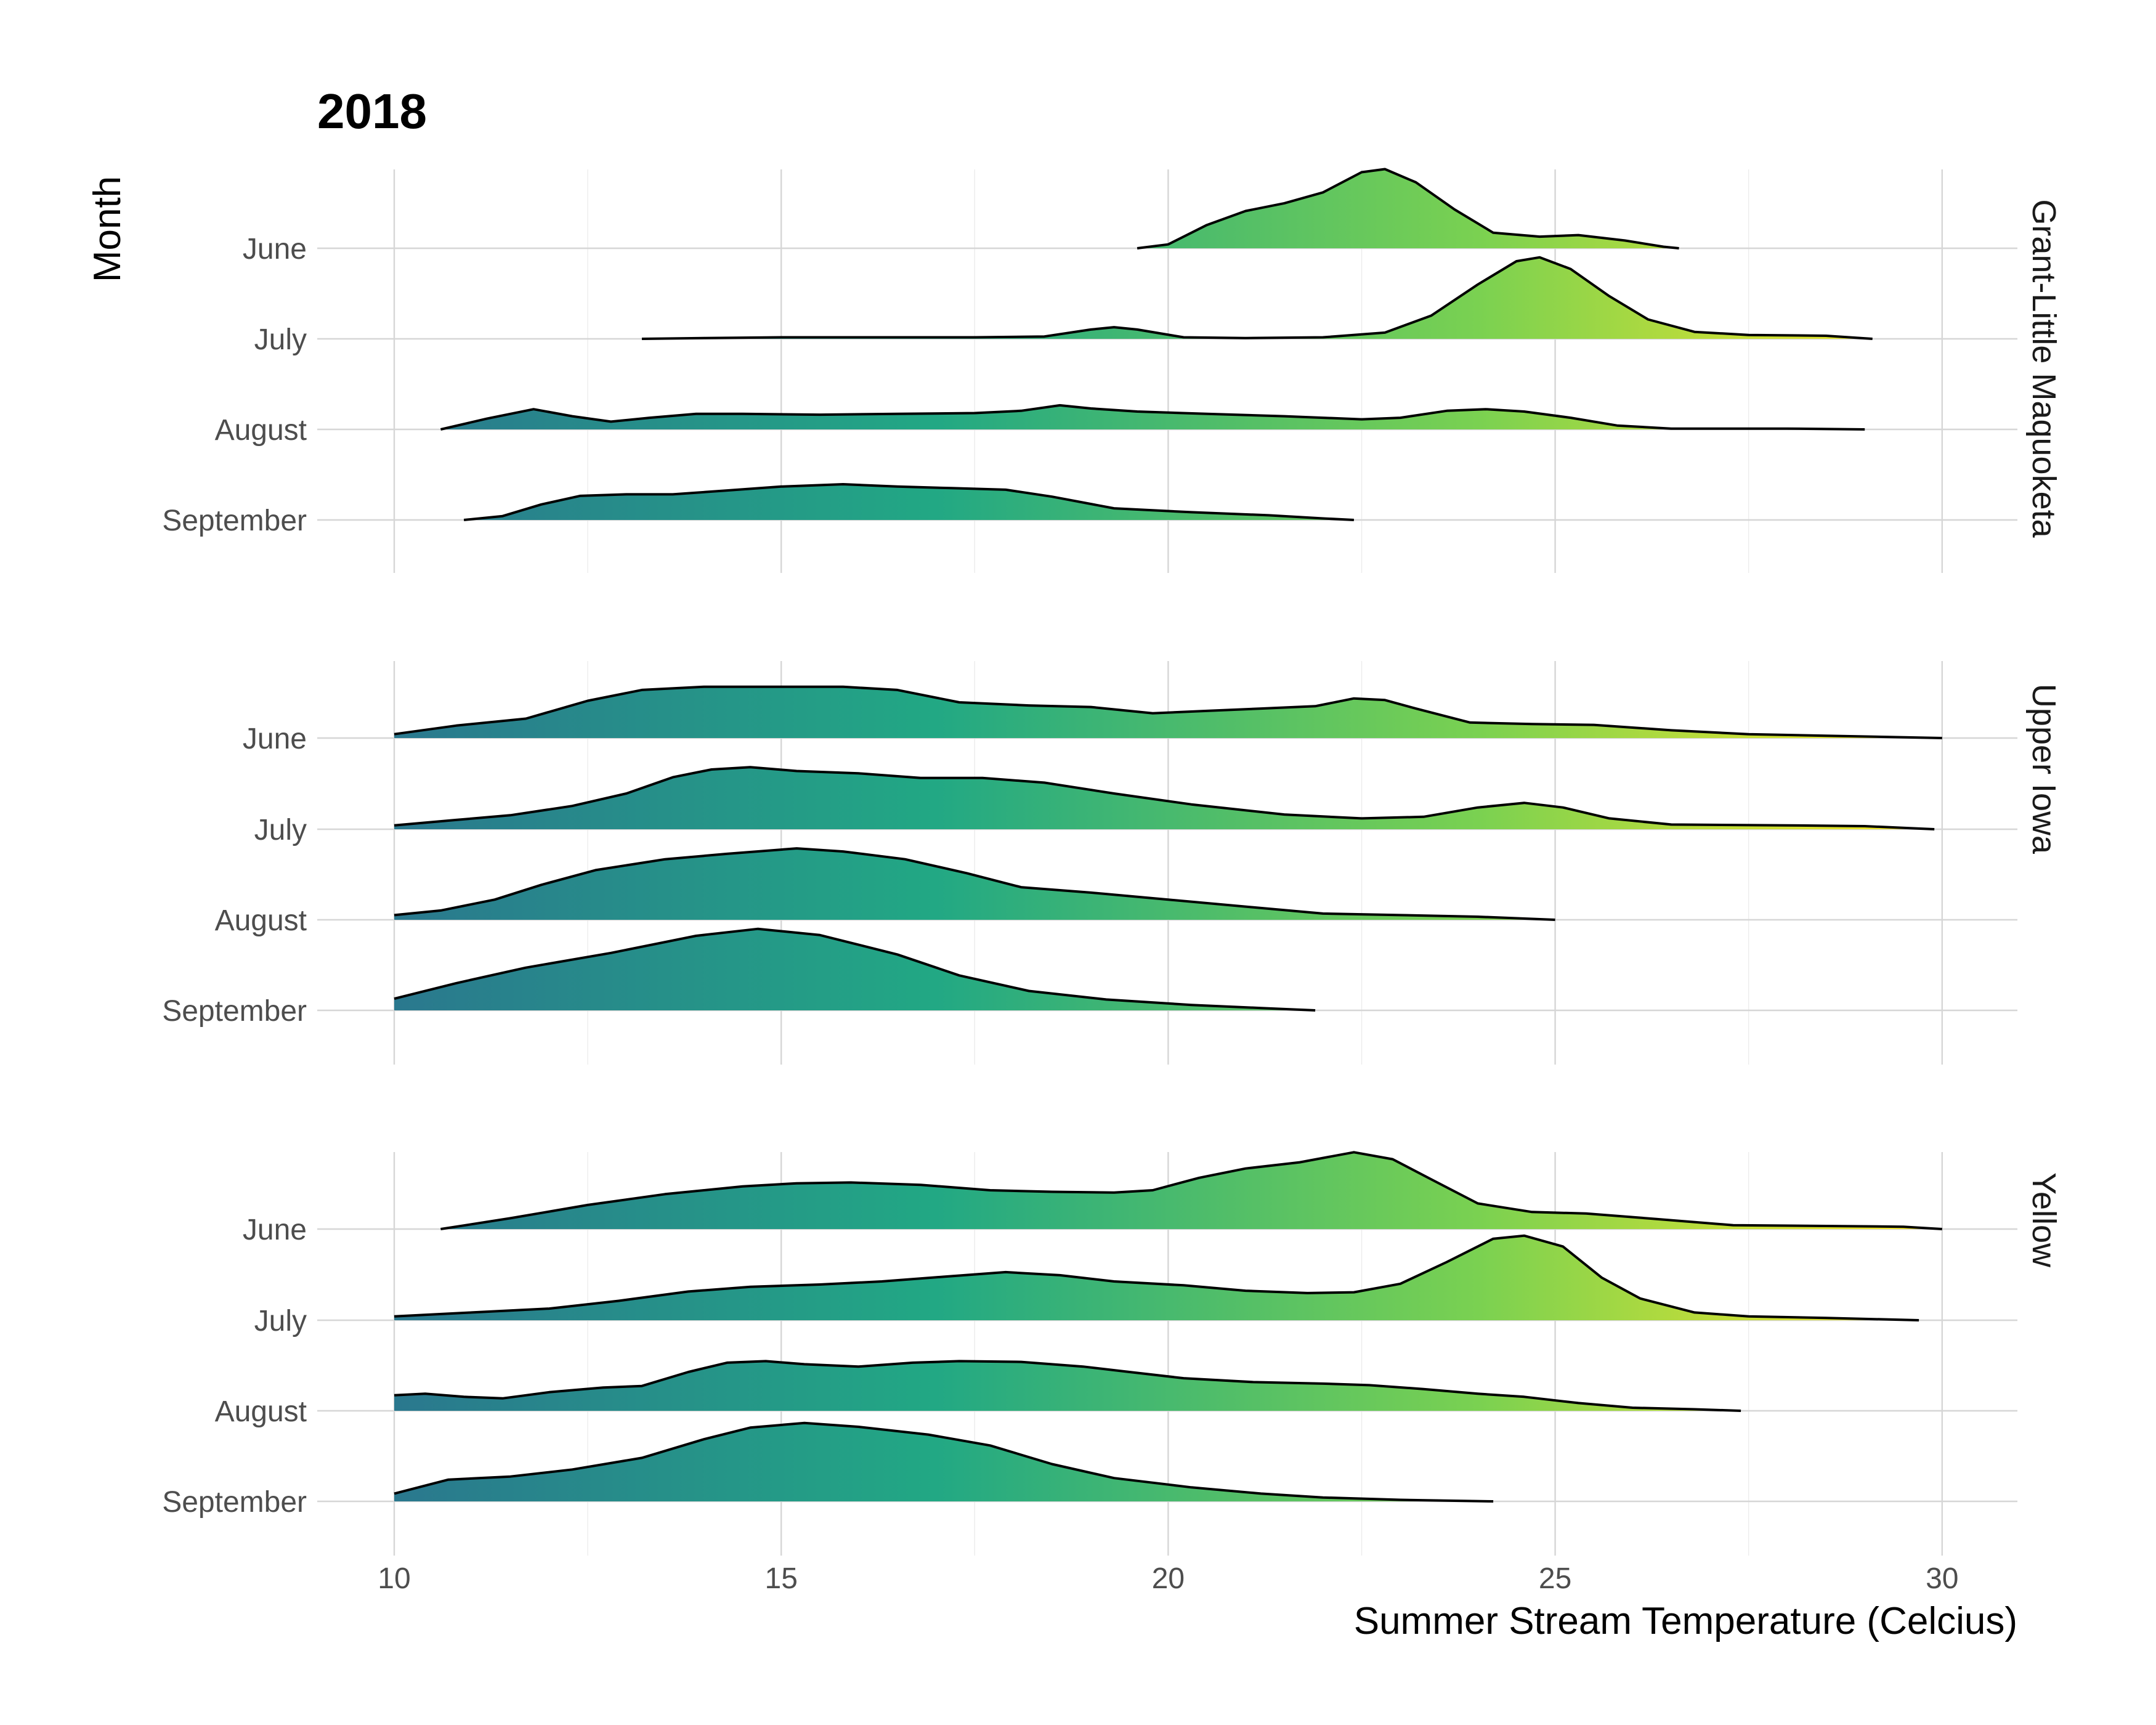 Image resolution: width=2156 pixels, height=1725 pixels. I want to click on ridge-outline-grant-little-maquoketa-june, so click(1408, 209).